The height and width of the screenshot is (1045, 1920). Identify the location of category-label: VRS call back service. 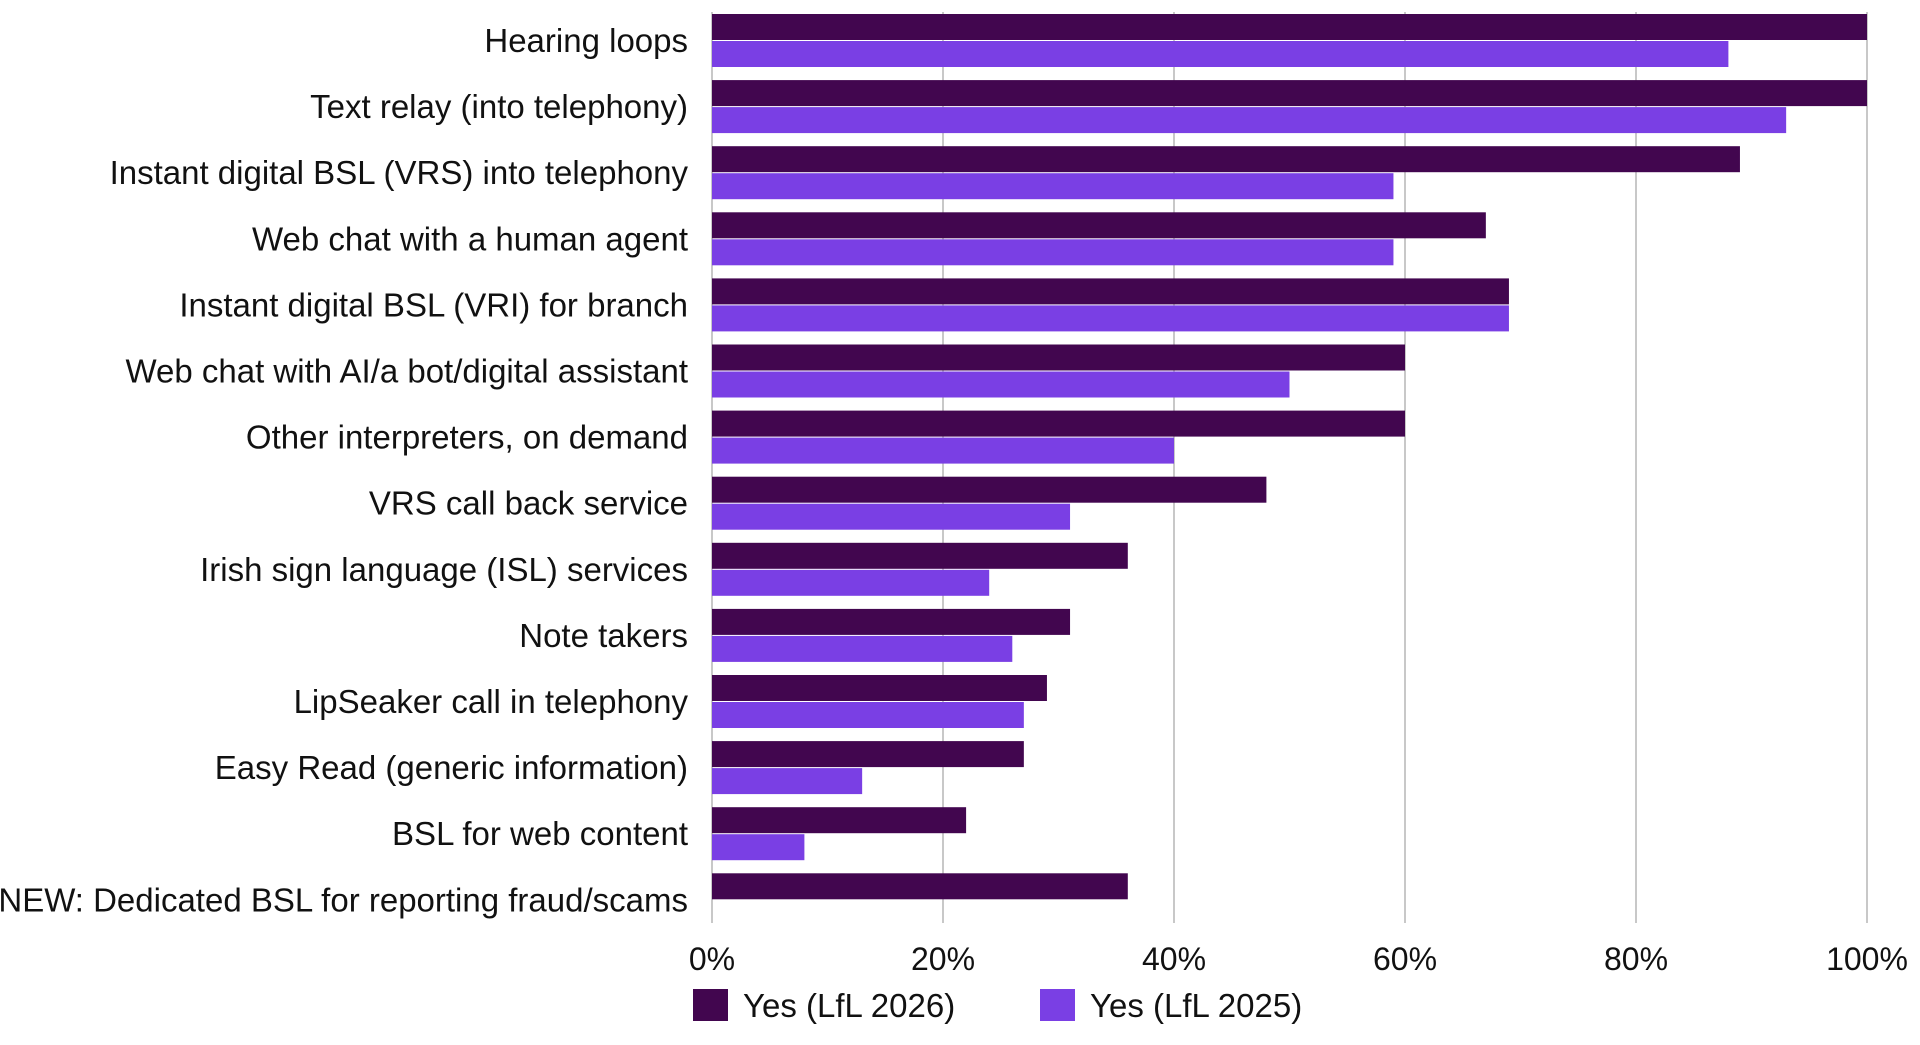
(528, 503).